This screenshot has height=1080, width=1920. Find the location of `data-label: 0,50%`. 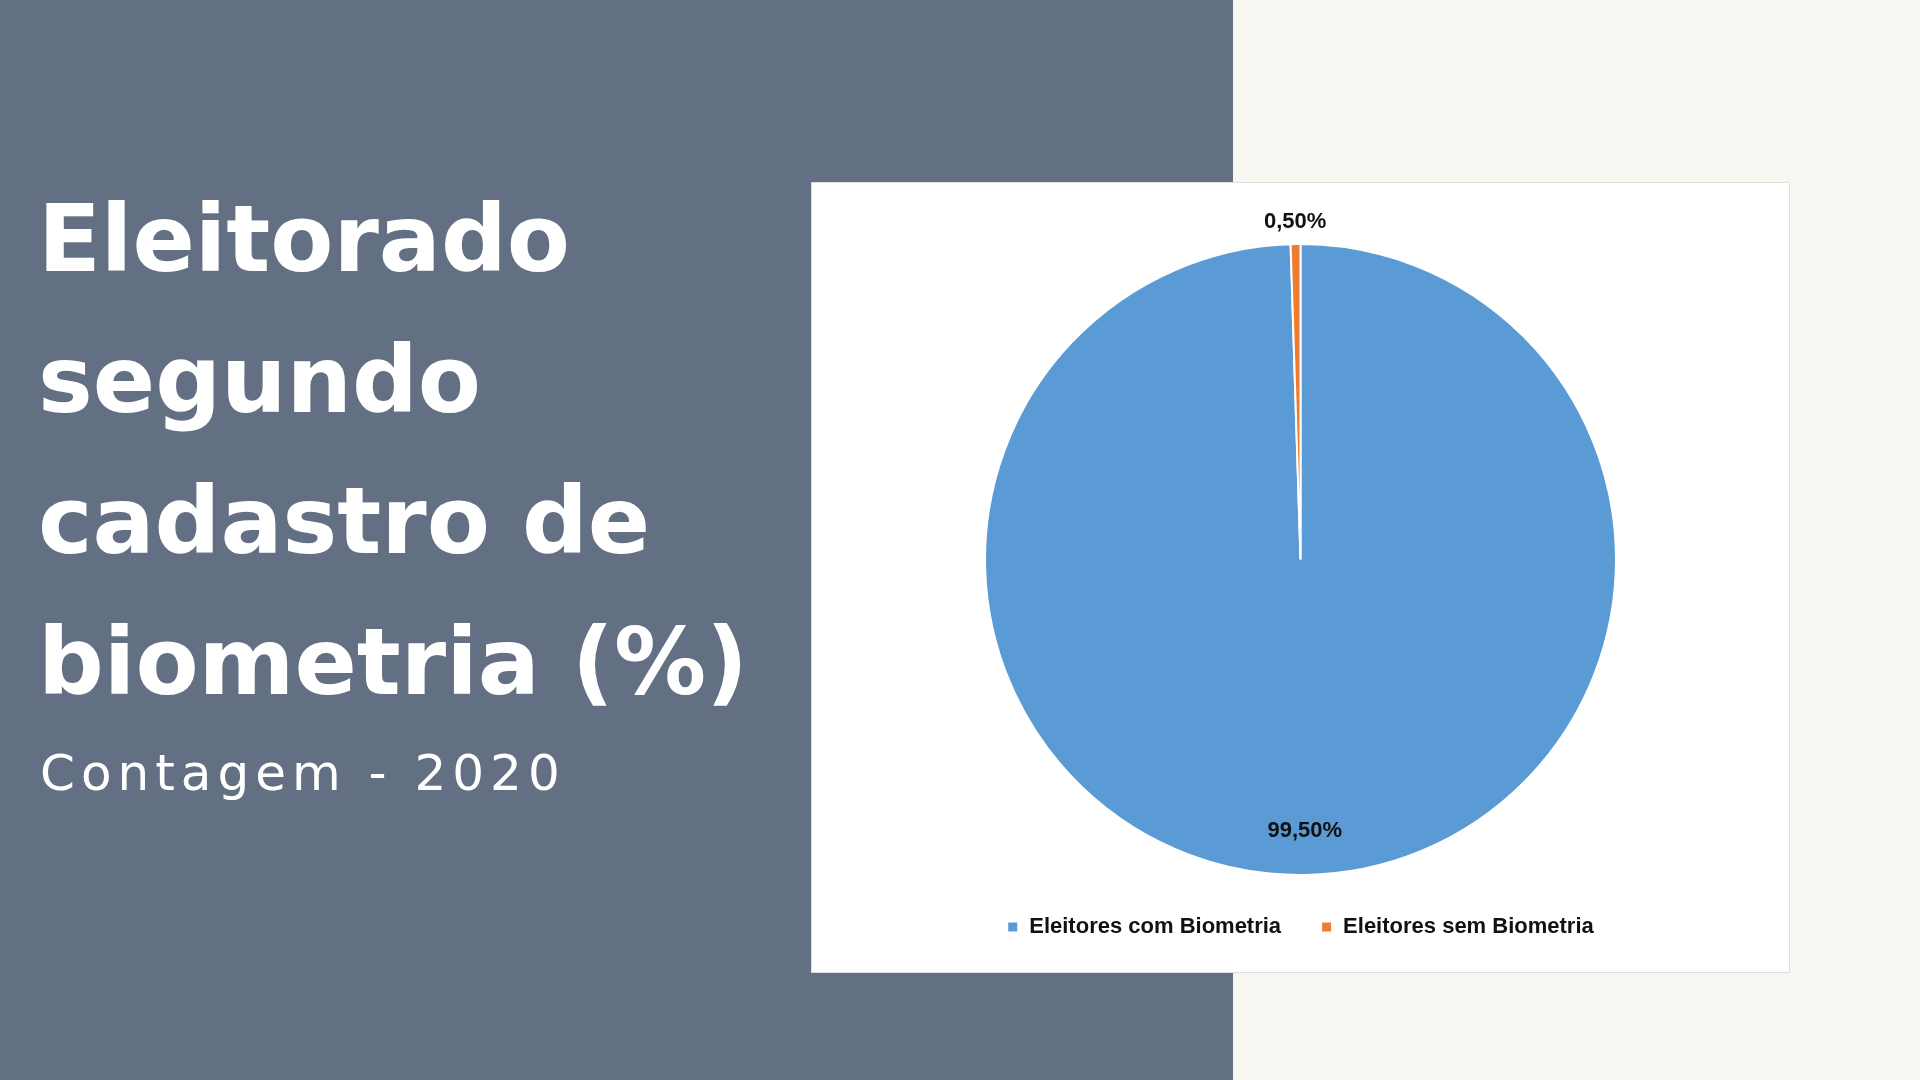

data-label: 0,50% is located at coordinates (1295, 221).